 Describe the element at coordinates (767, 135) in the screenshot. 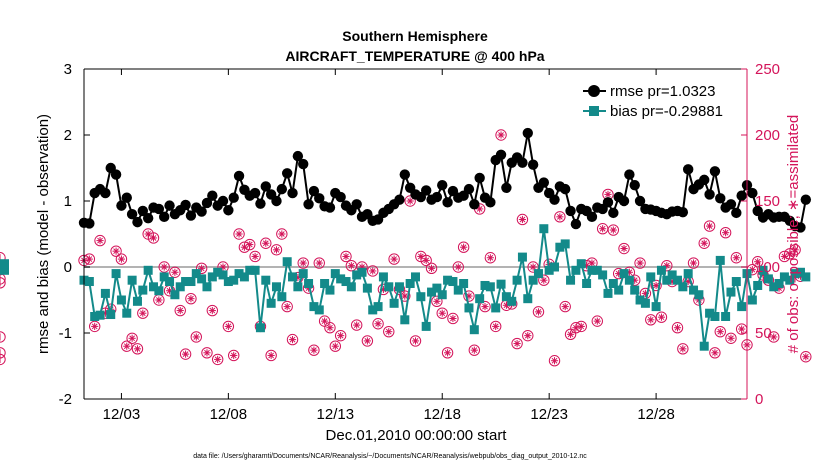

I see `y-right-tick-label: 200` at that location.